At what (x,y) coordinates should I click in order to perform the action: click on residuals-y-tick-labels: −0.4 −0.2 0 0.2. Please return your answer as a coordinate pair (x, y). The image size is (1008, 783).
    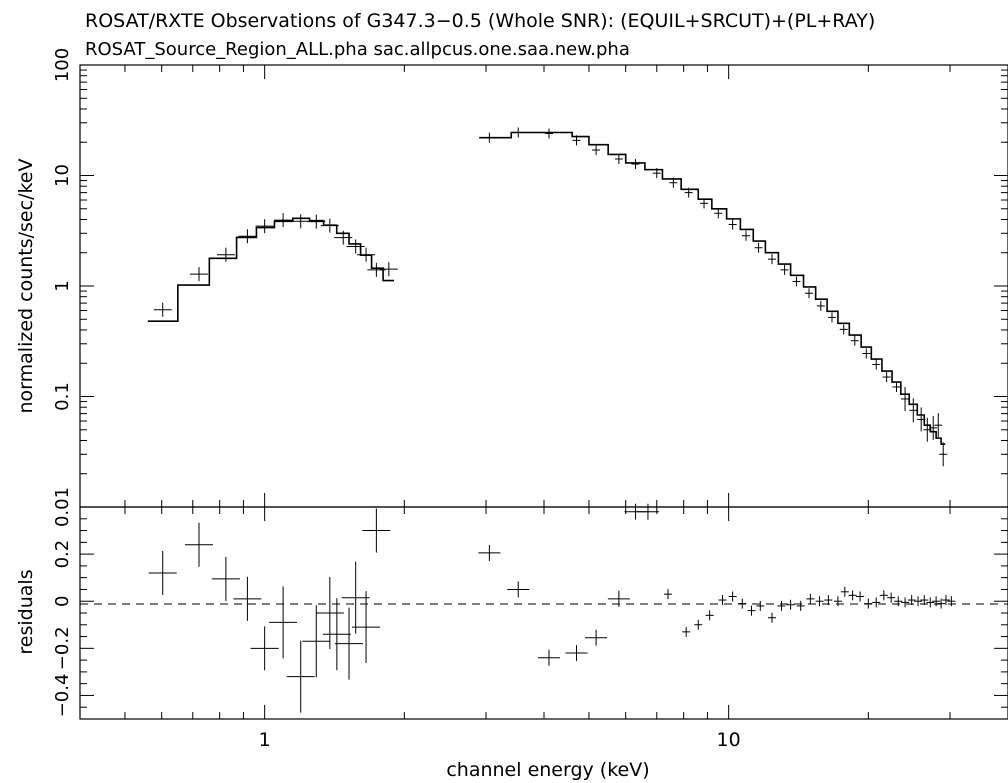
    Looking at the image, I should click on (62, 629).